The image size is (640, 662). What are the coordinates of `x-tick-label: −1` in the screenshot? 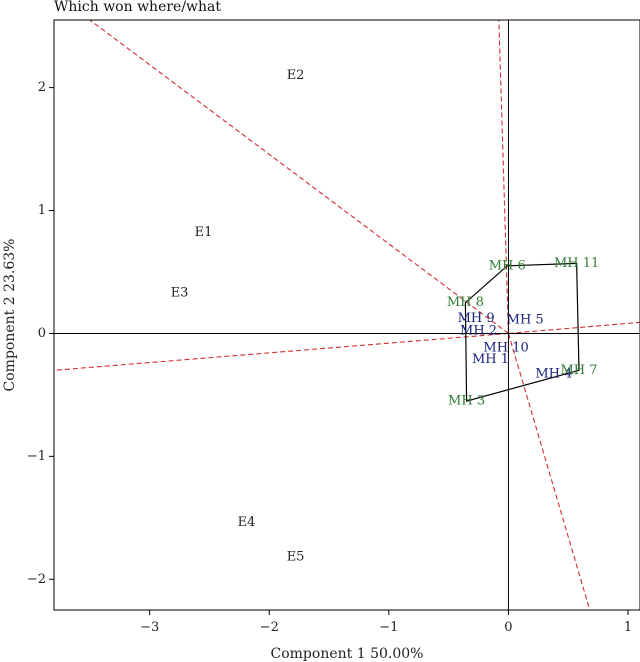 It's located at (388, 627).